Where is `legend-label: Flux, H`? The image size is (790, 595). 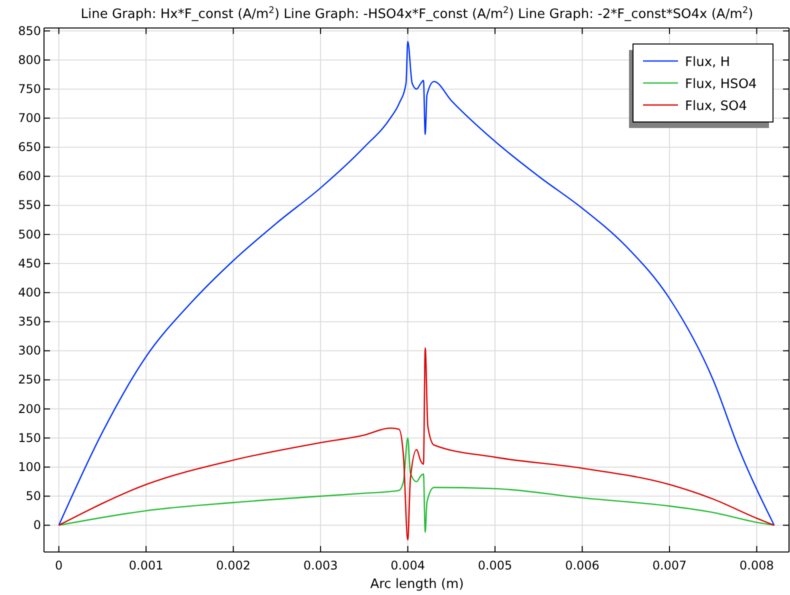
legend-label: Flux, H is located at coordinates (707, 62).